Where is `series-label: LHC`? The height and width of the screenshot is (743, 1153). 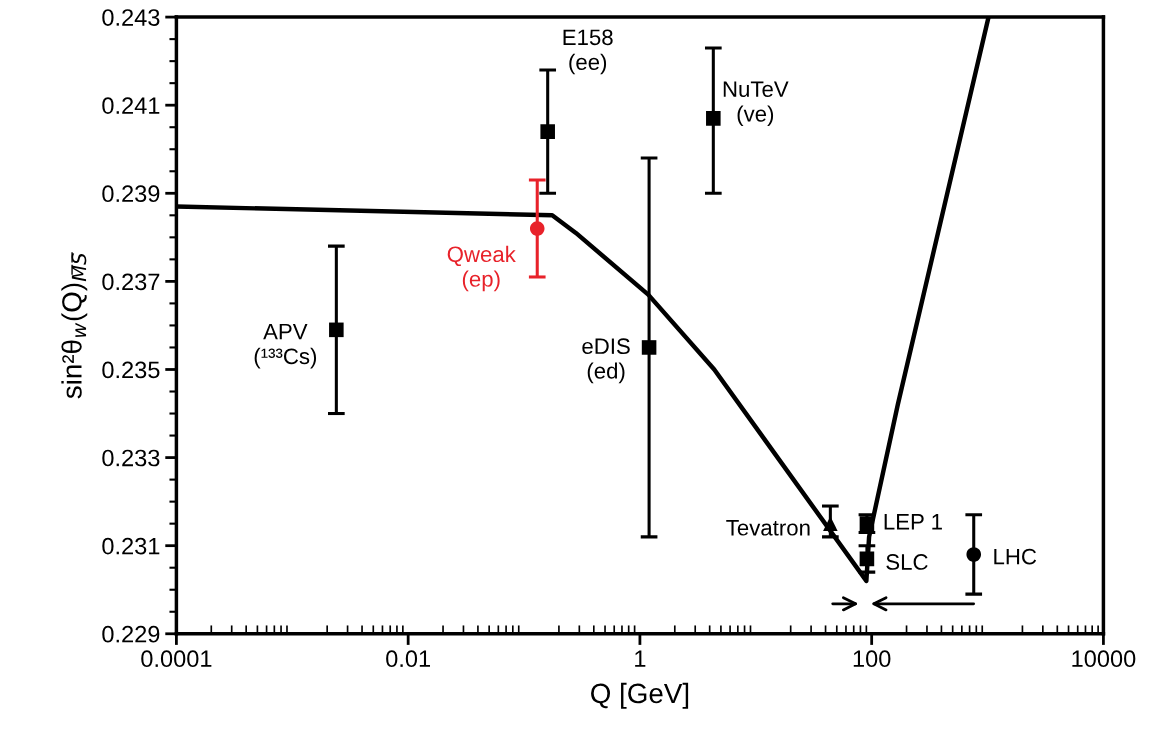 series-label: LHC is located at coordinates (1015, 556).